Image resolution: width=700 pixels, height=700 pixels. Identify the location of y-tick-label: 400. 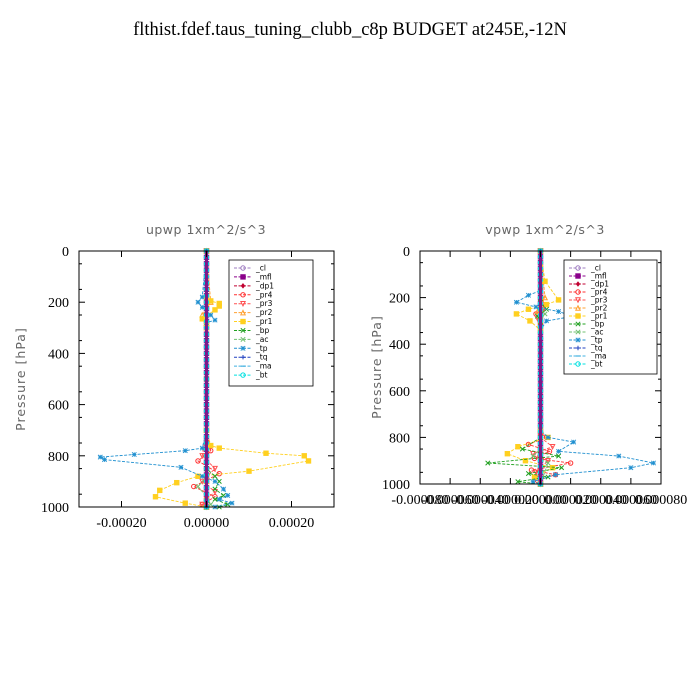
(58, 354).